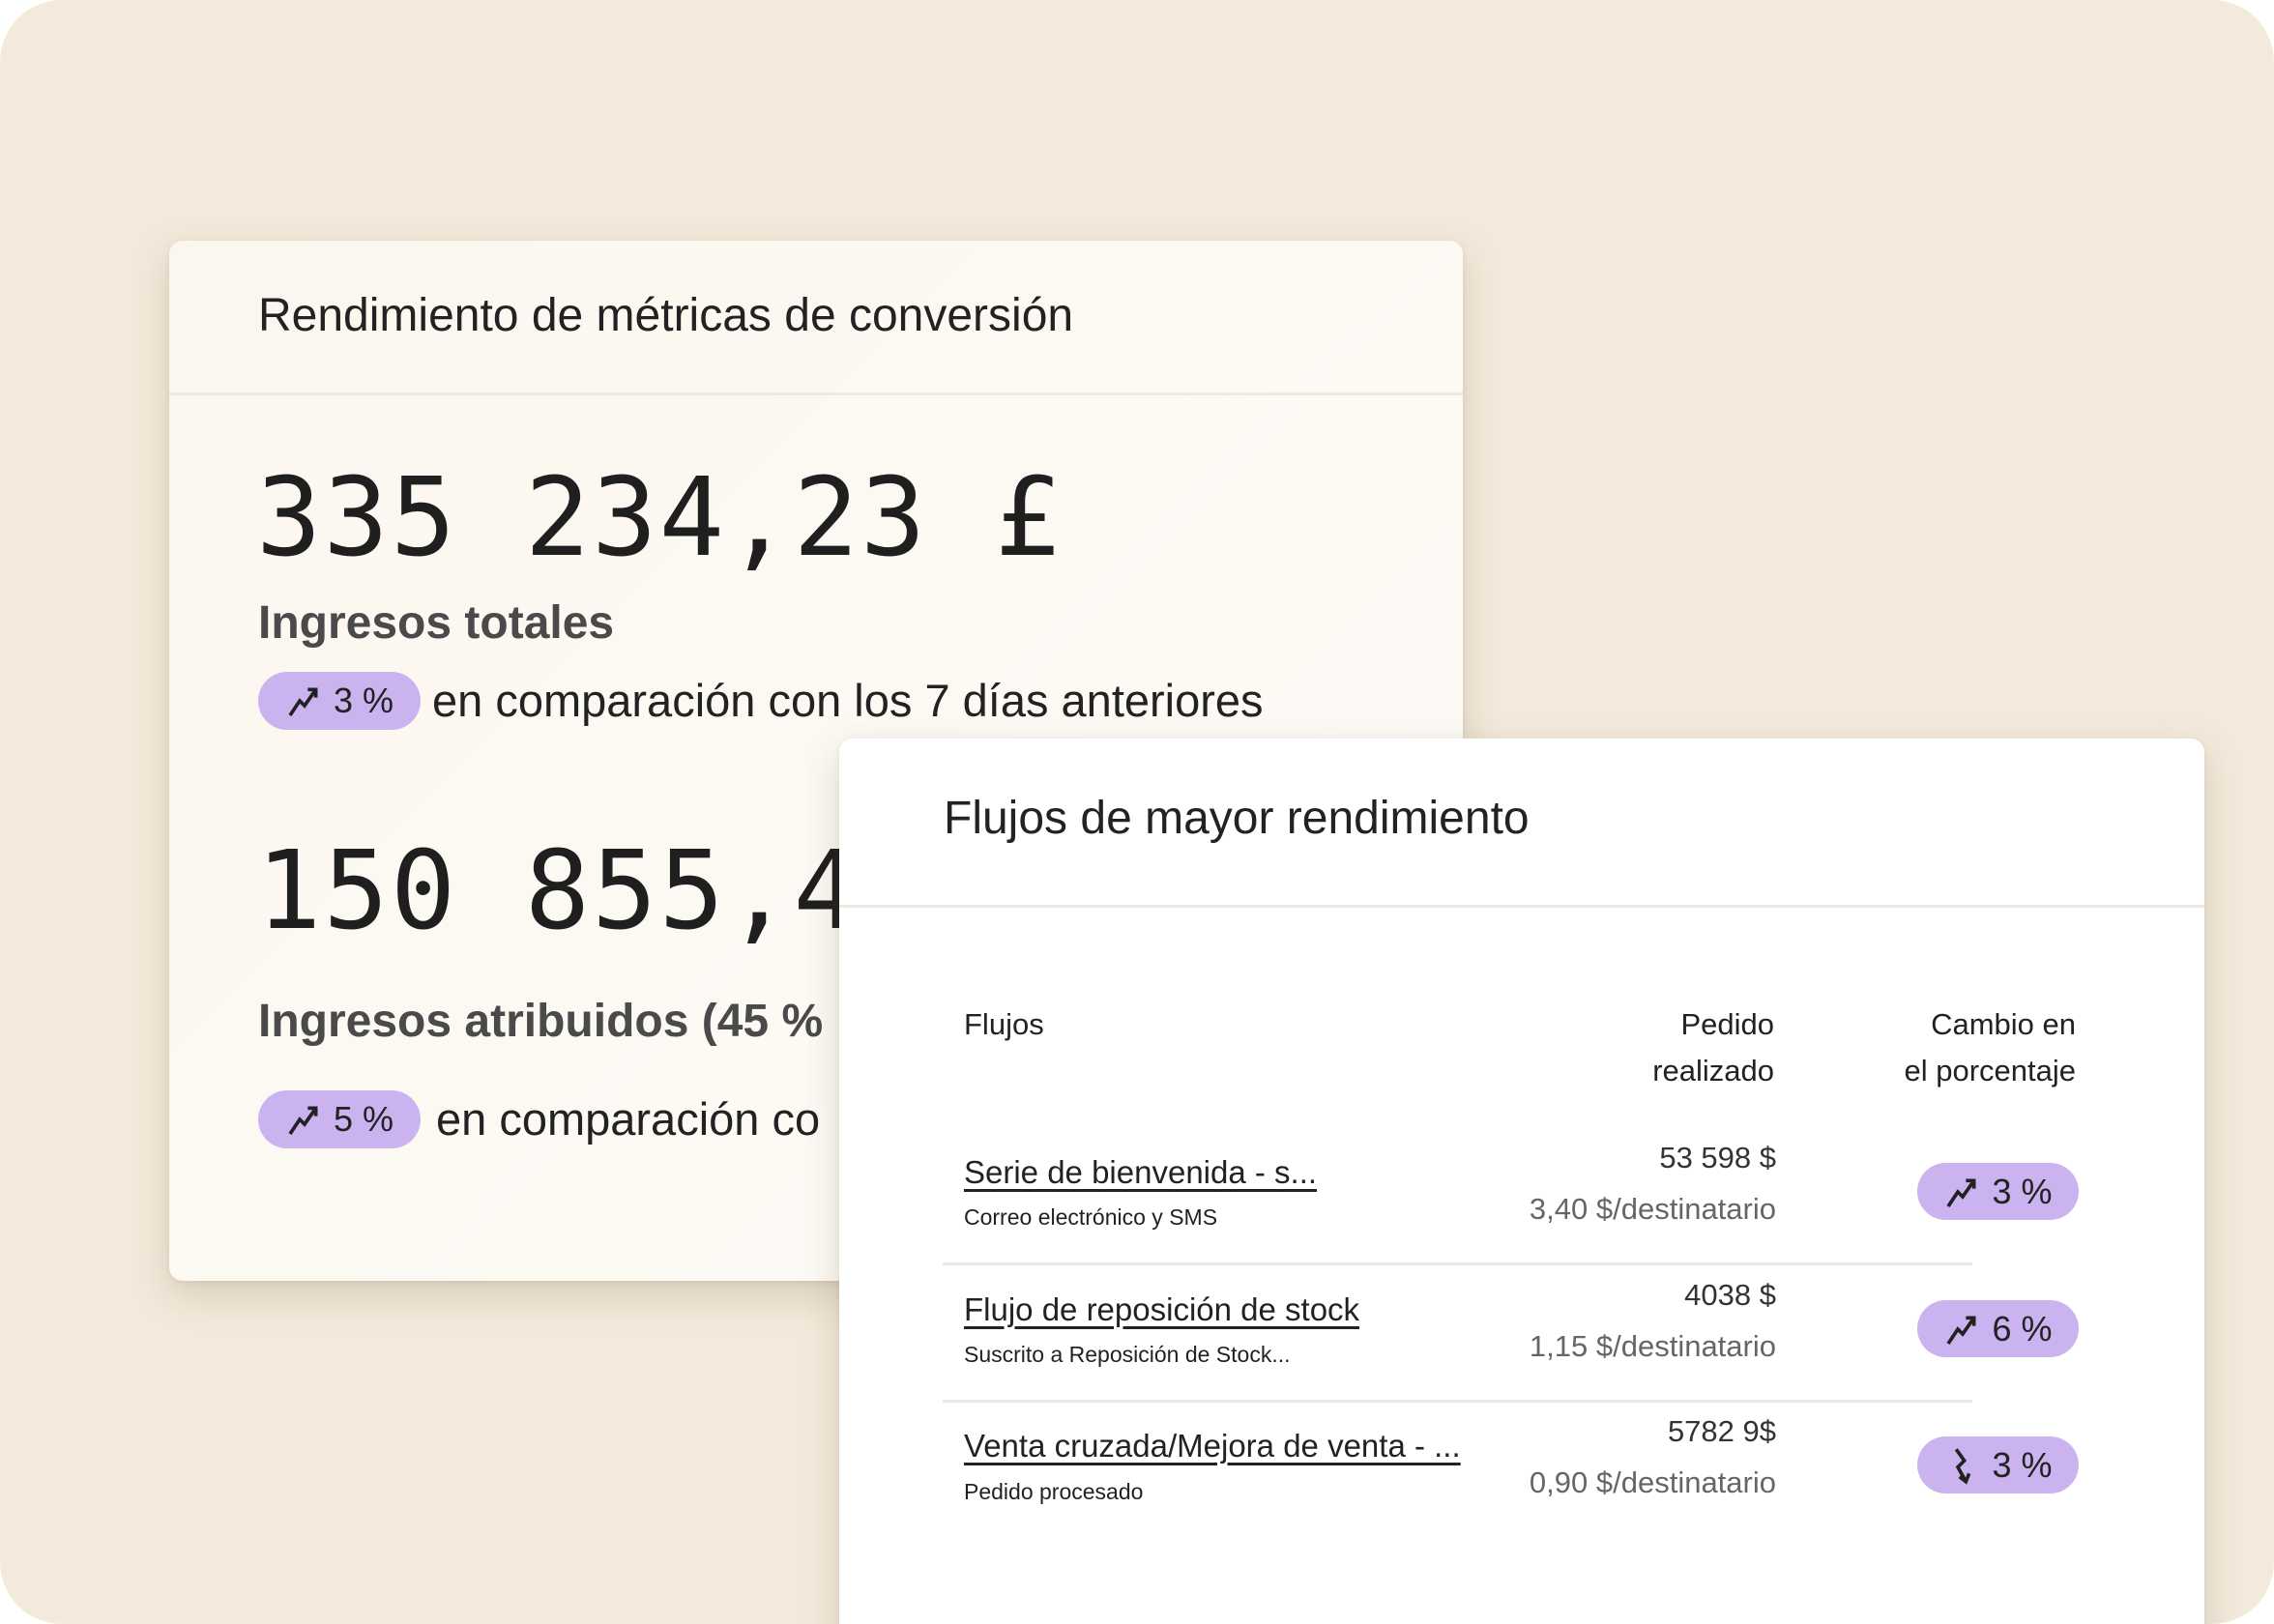 This screenshot has height=1624, width=2274. What do you see at coordinates (1727, 1024) in the screenshot?
I see `header-line: Pedido` at bounding box center [1727, 1024].